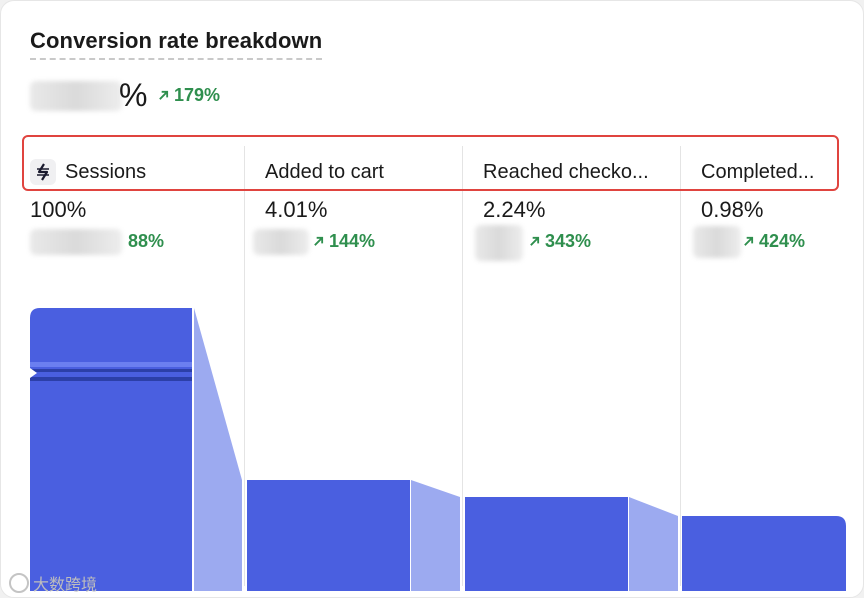 This screenshot has height=598, width=864. Describe the element at coordinates (111, 371) in the screenshot. I see `axis-break-icon` at that location.